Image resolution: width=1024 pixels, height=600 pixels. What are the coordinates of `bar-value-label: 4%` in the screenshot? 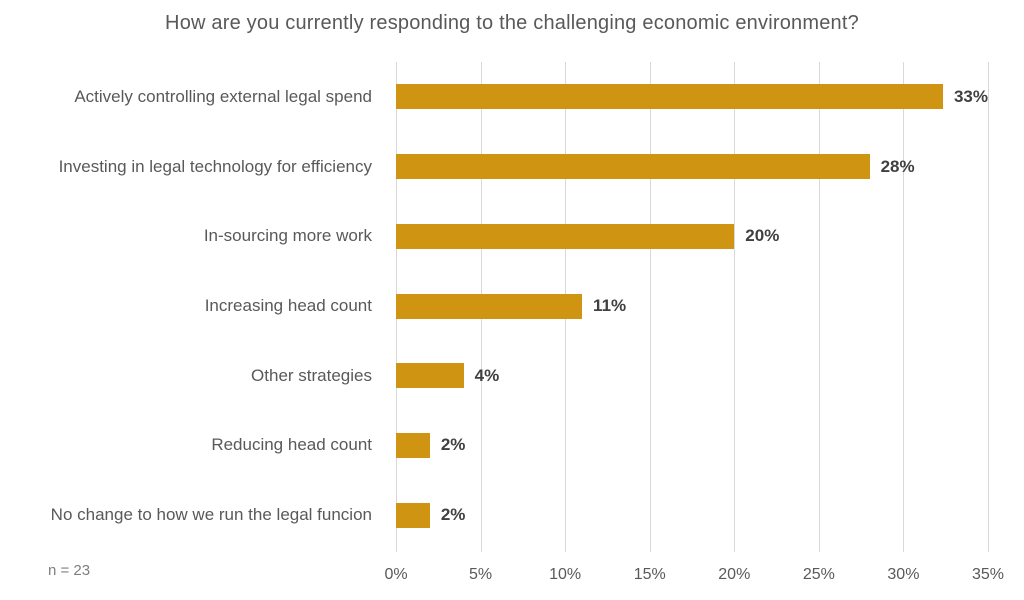 It's located at (487, 375).